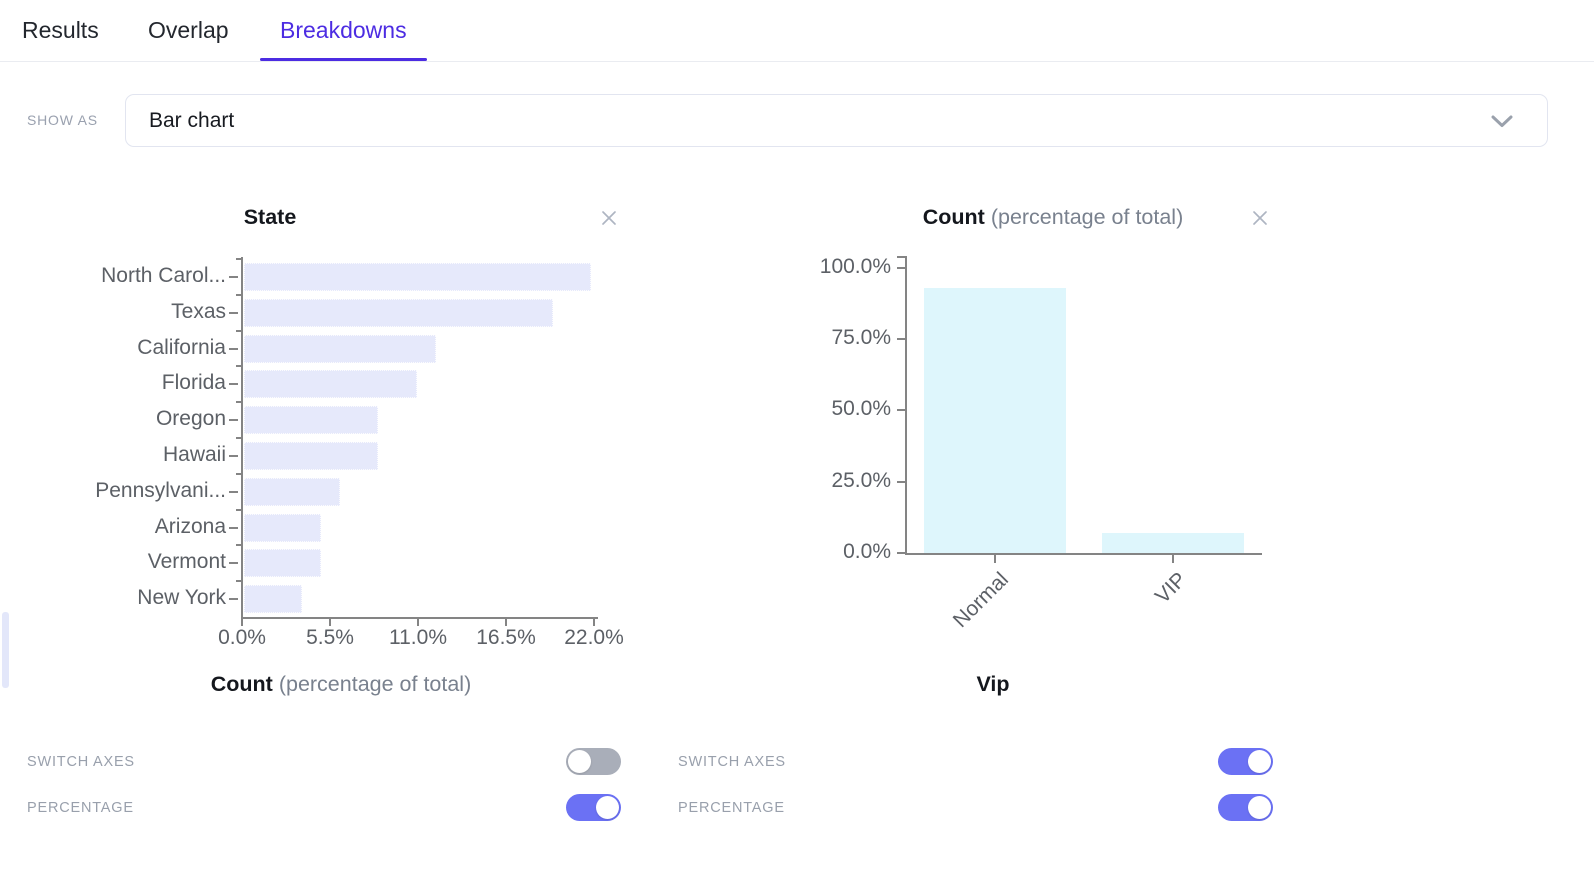 The image size is (1594, 896). I want to click on left-chart-close-button, so click(609, 219).